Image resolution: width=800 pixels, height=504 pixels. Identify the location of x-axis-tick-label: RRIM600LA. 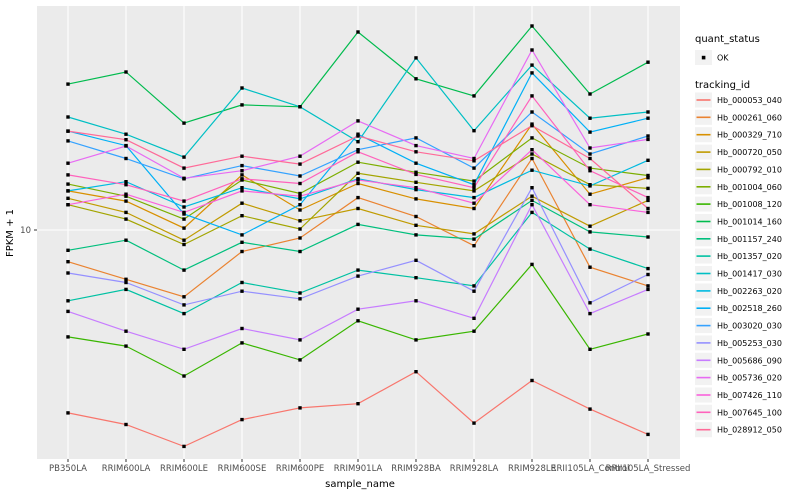
(126, 469).